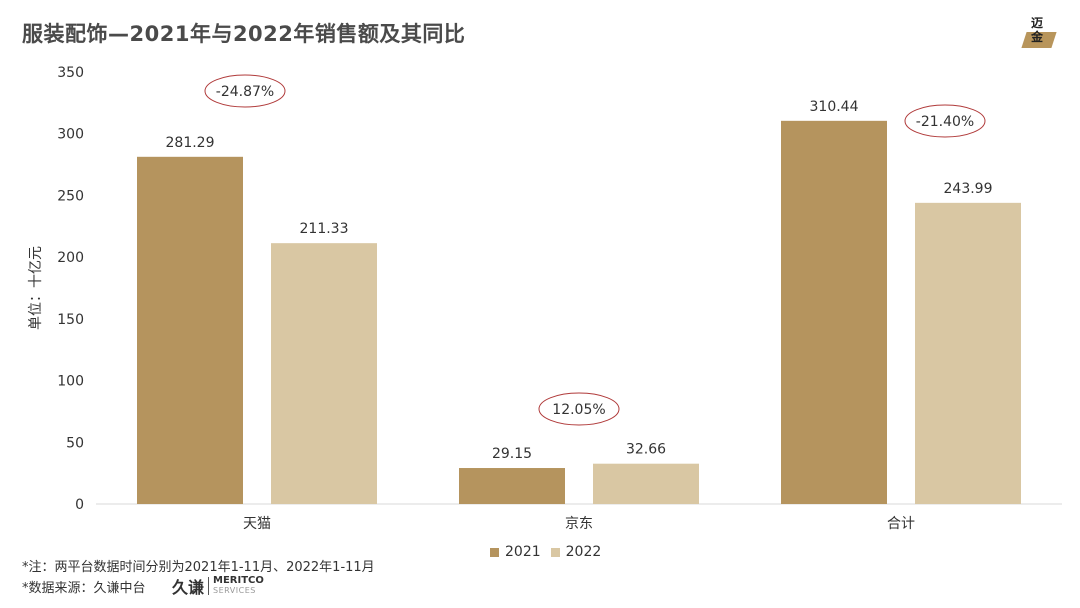 This screenshot has width=1080, height=608. What do you see at coordinates (244, 34) in the screenshot?
I see `page-title: 服装配饰—2021年与2022年销售额及其同比` at bounding box center [244, 34].